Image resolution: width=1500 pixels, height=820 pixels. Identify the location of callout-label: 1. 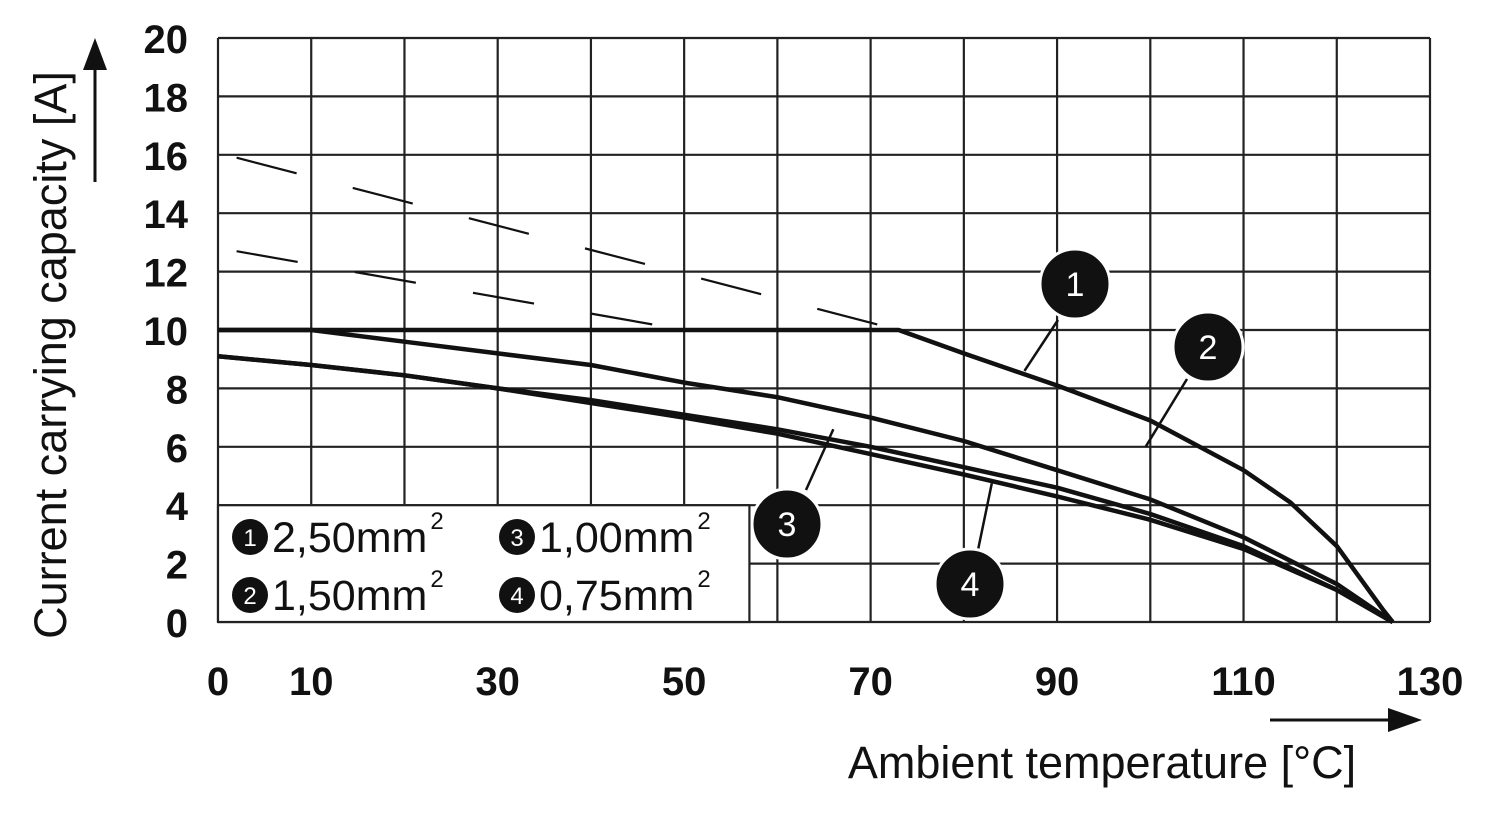
(1075, 285).